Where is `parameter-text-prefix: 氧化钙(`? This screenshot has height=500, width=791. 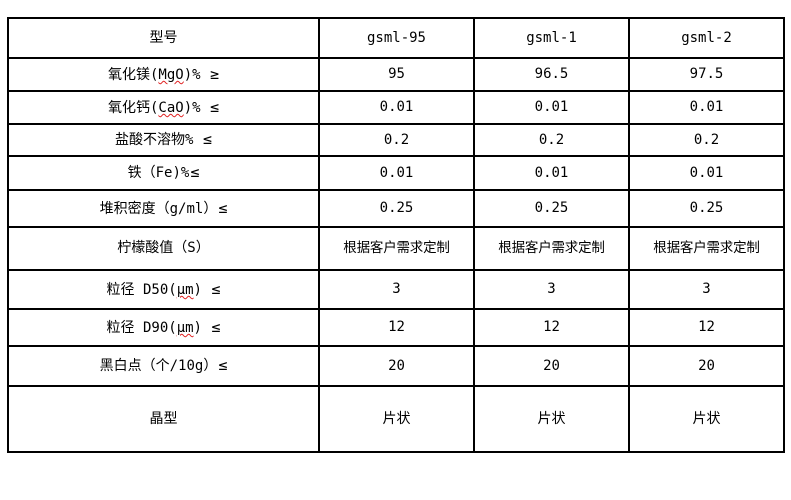
parameter-text-prefix: 氧化钙( is located at coordinates (133, 107).